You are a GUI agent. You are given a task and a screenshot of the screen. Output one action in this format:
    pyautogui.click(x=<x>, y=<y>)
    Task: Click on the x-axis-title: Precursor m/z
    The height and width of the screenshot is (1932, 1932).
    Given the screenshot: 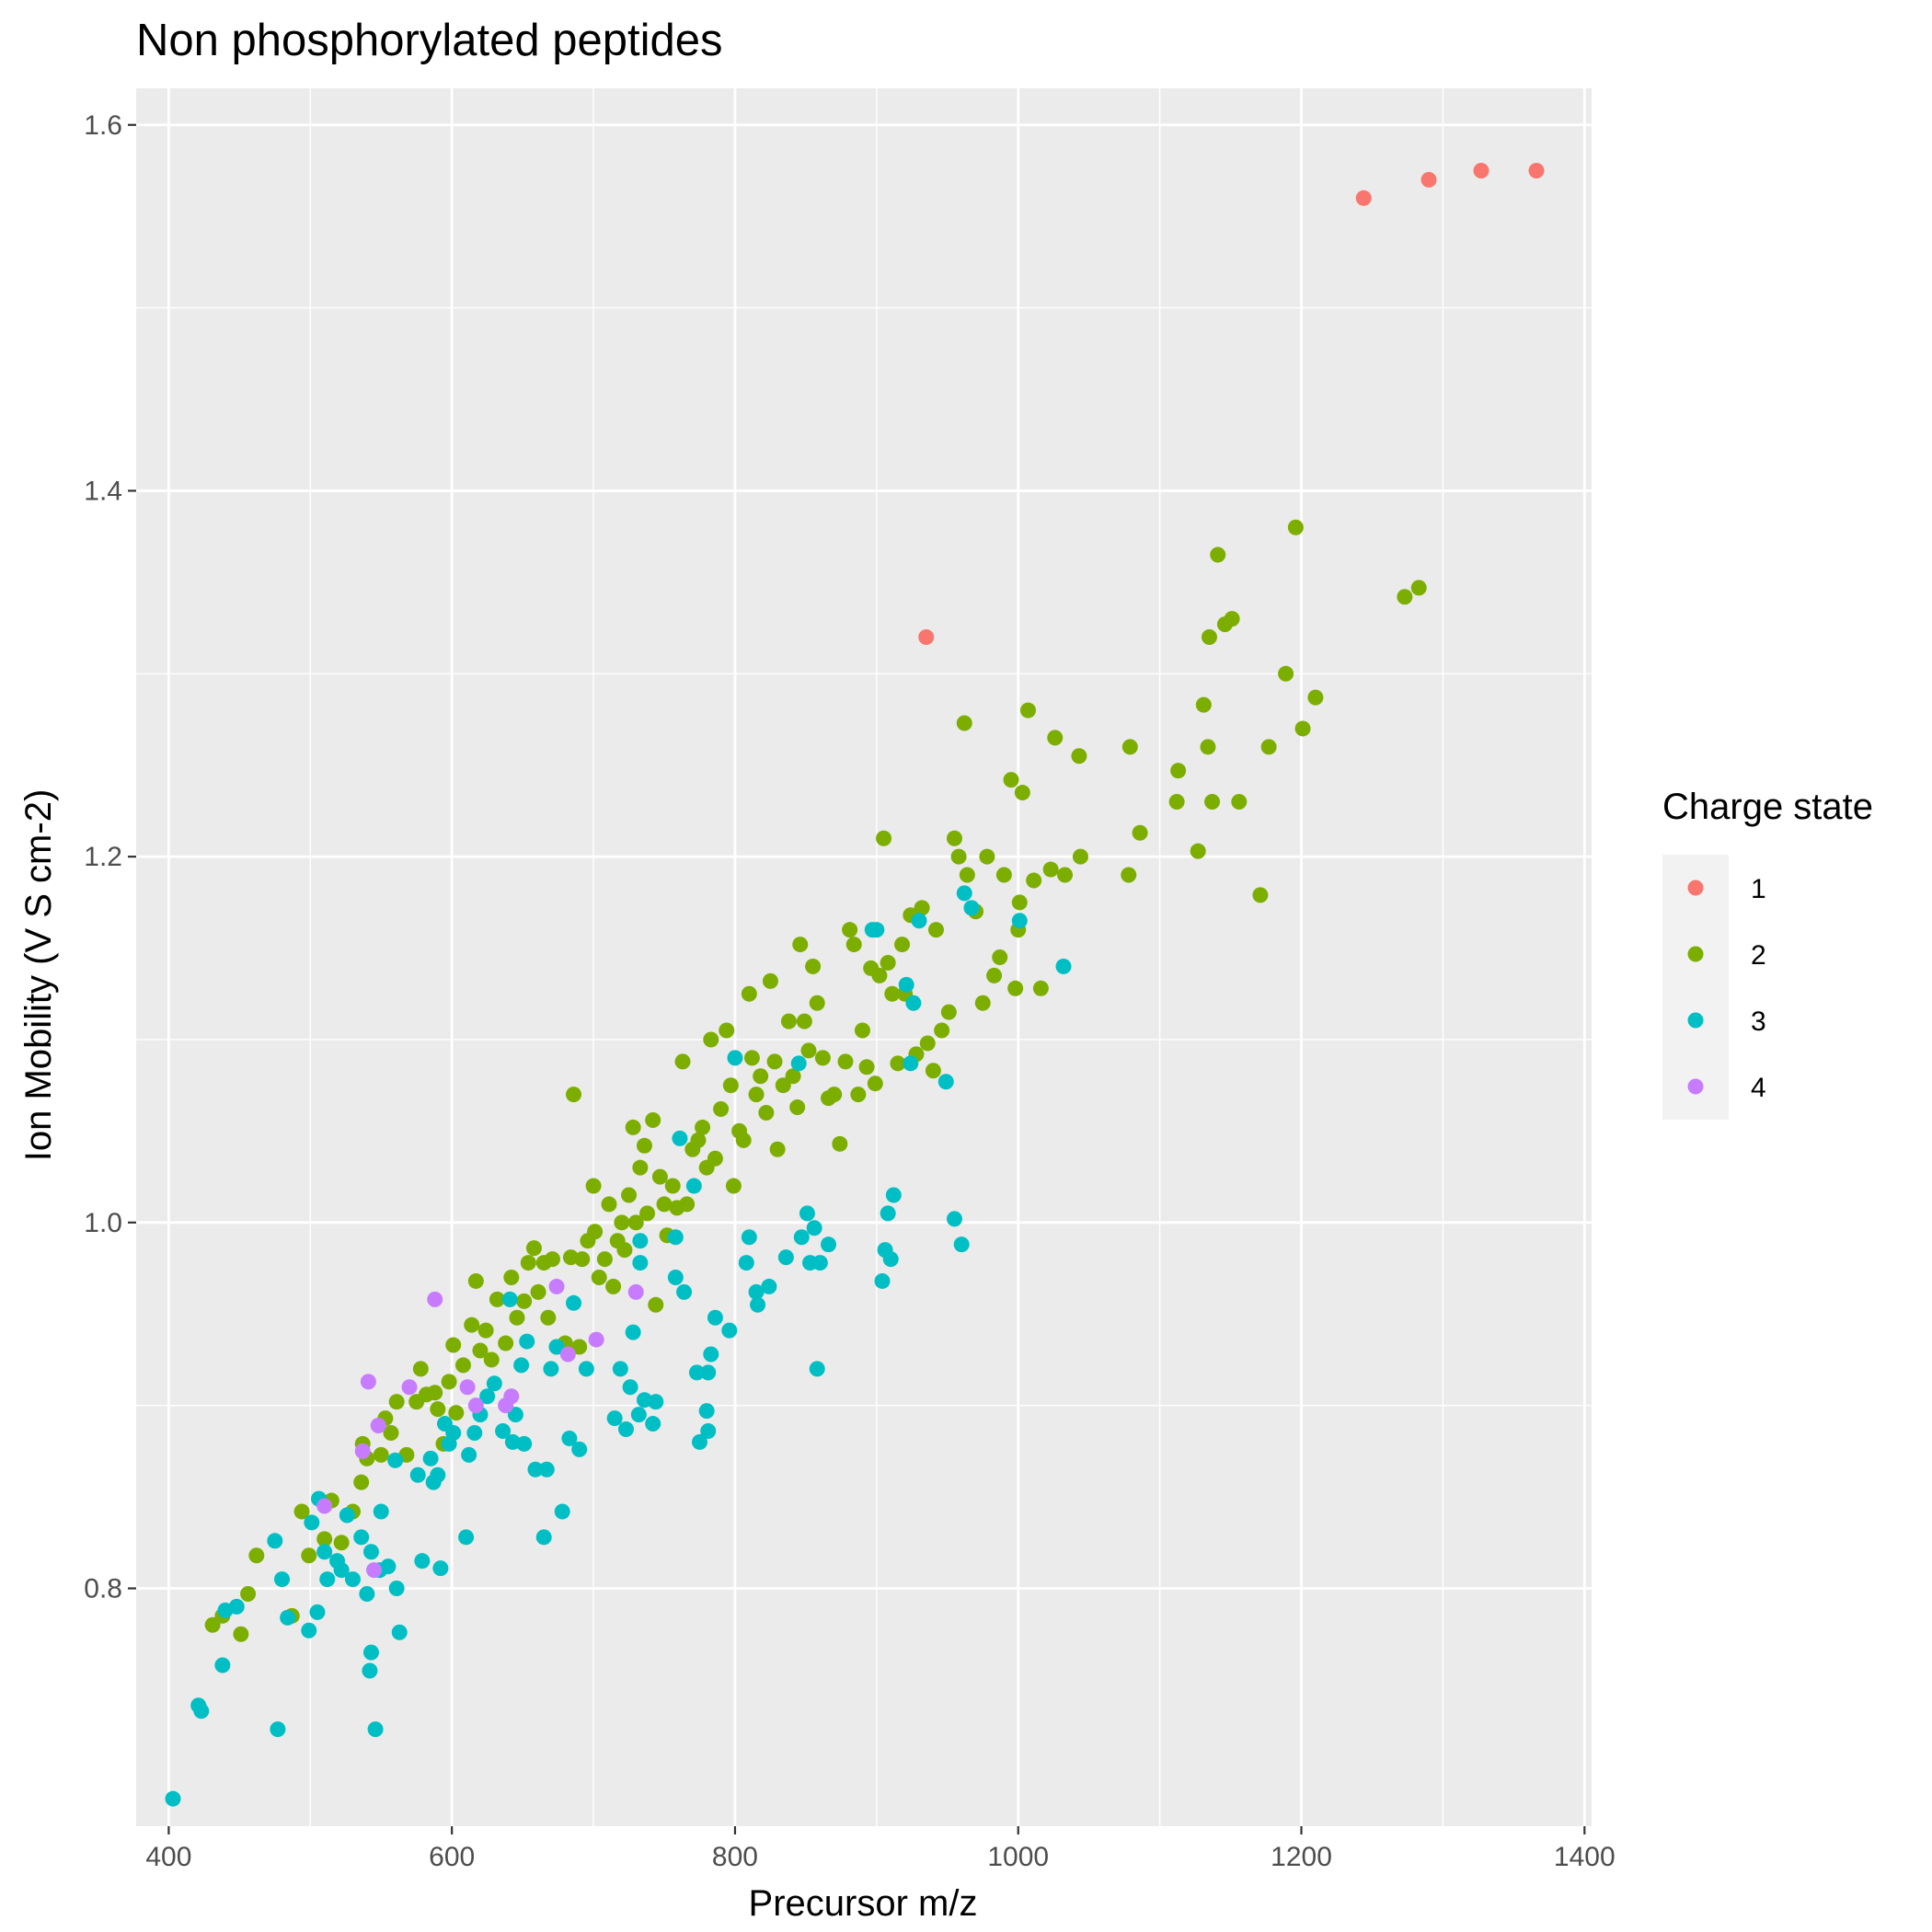 What is the action you would take?
    pyautogui.click(x=863, y=1903)
    